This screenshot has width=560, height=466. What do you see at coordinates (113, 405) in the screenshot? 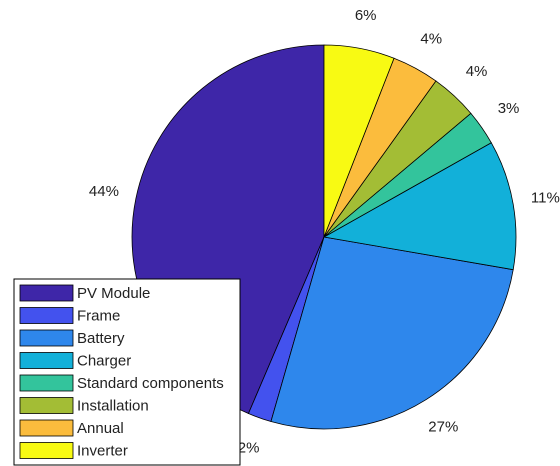
I see `legend-label: Installation` at bounding box center [113, 405].